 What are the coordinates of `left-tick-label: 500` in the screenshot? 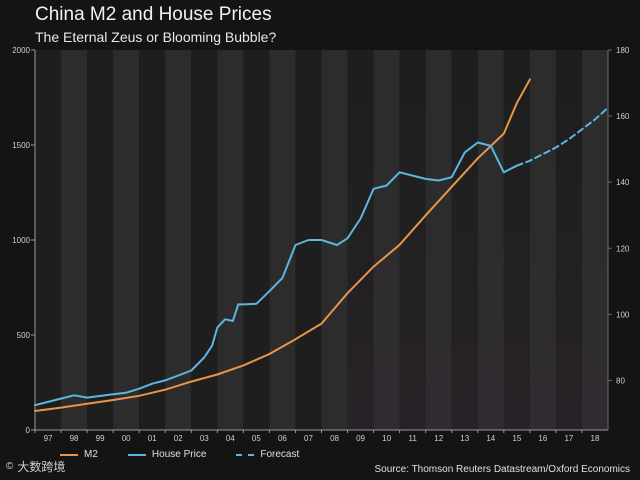 It's located at (24, 335).